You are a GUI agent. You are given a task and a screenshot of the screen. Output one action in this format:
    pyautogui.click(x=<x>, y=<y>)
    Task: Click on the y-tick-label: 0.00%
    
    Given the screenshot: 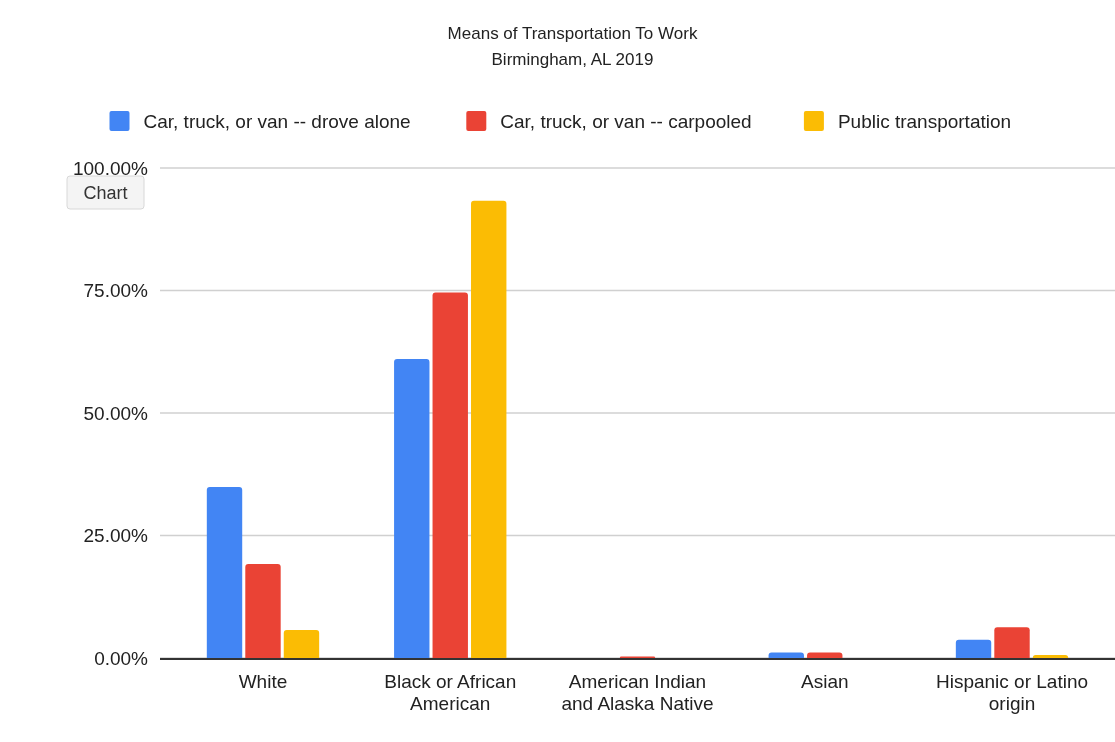 What is the action you would take?
    pyautogui.click(x=121, y=658)
    